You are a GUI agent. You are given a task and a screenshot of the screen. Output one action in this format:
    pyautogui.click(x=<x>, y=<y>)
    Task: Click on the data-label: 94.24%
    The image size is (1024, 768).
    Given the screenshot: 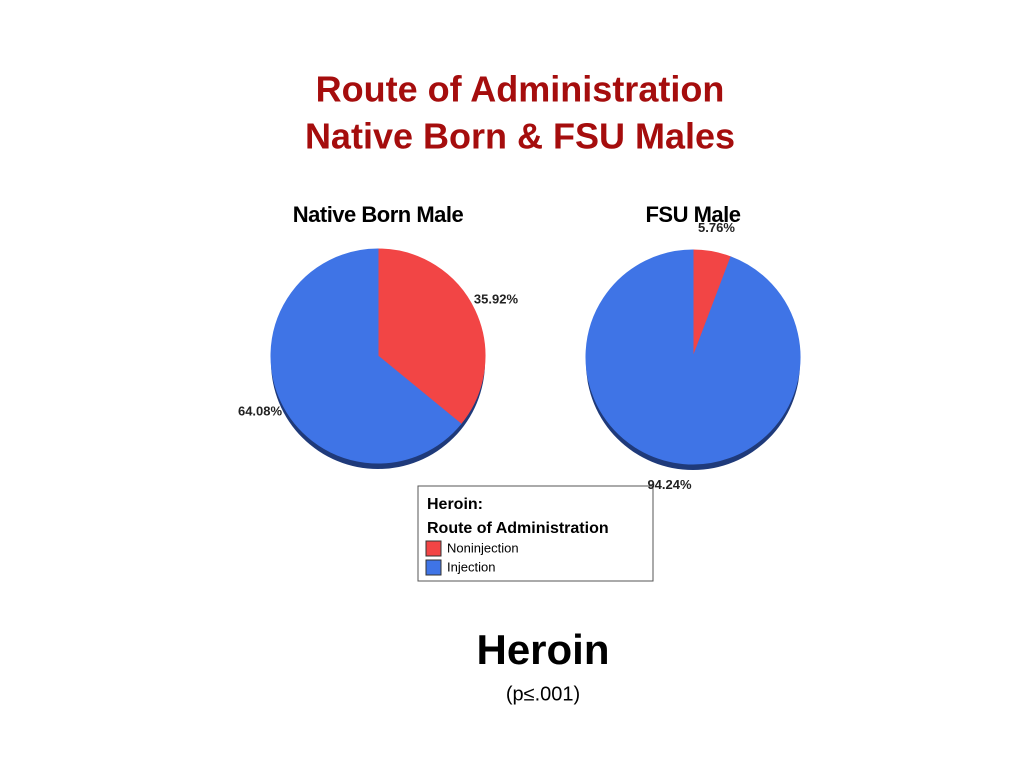 What is the action you would take?
    pyautogui.click(x=669, y=484)
    